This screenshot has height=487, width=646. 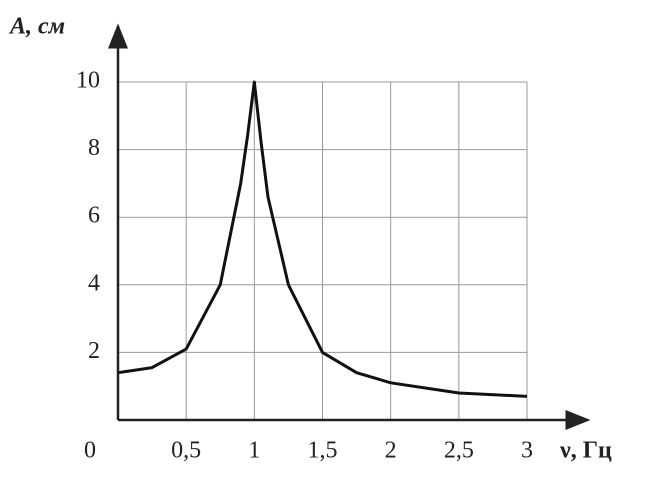 What do you see at coordinates (391, 451) in the screenshot?
I see `x-tick-label: 2` at bounding box center [391, 451].